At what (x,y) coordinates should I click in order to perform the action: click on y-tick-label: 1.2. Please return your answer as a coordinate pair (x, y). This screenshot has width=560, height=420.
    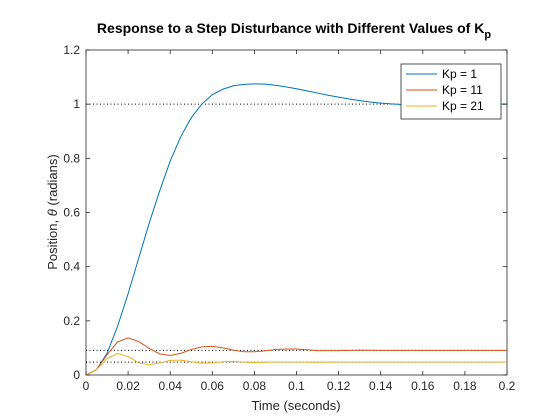
    Looking at the image, I should click on (71, 50).